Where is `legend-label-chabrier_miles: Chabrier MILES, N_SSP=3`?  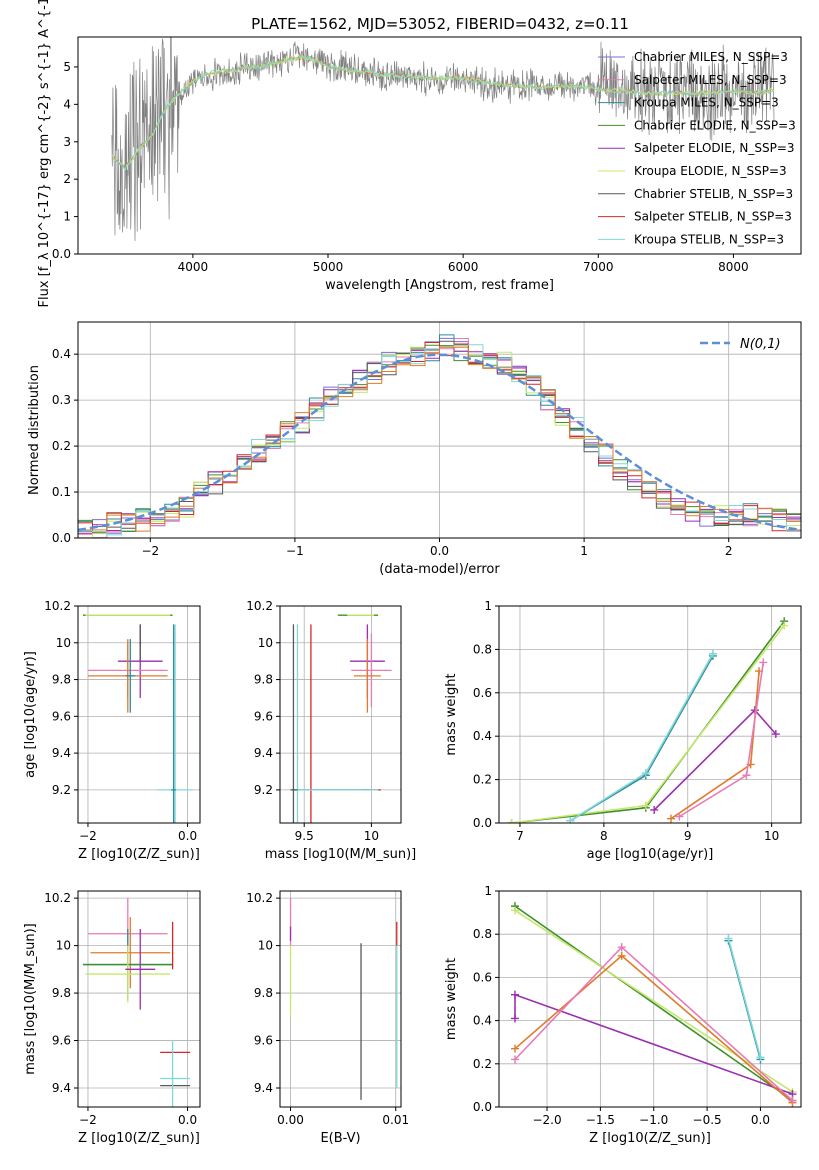
legend-label-chabrier_miles: Chabrier MILES, N_SSP=3 is located at coordinates (711, 57).